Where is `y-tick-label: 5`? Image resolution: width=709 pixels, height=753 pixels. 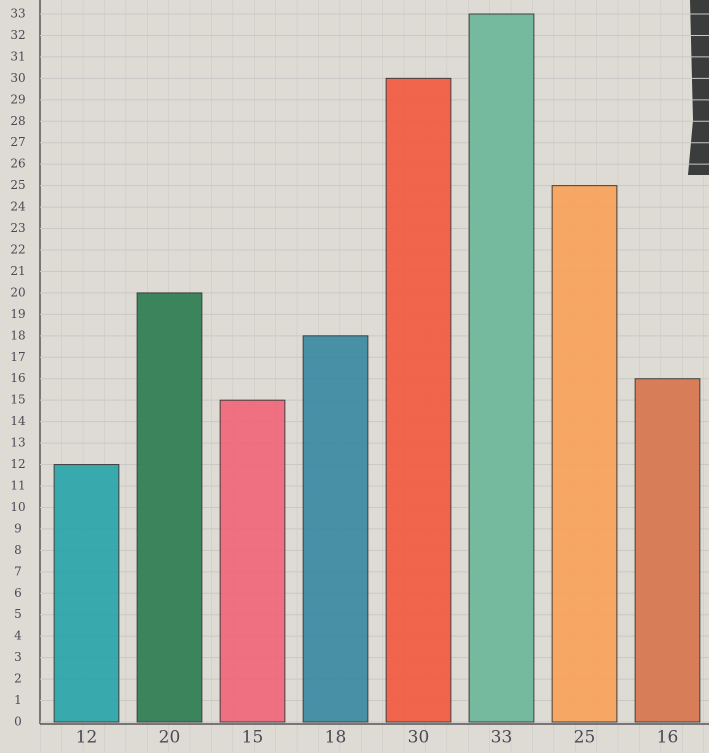 y-tick-label: 5 is located at coordinates (18, 614).